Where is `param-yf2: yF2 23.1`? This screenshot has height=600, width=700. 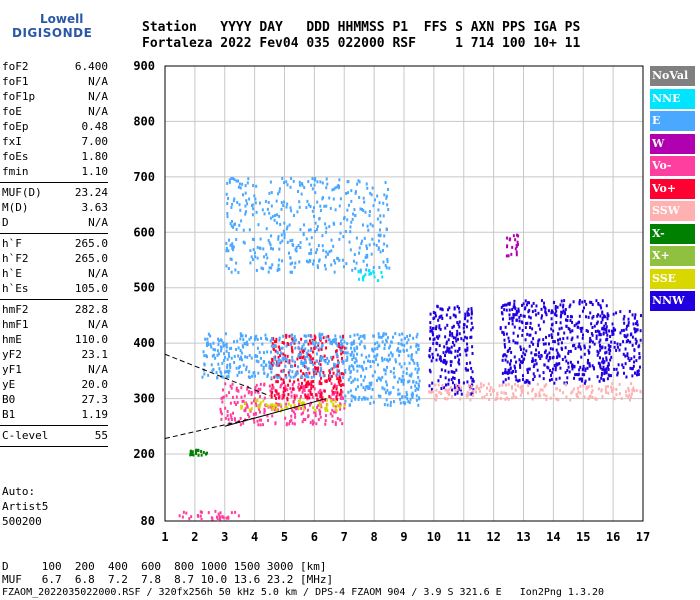
param-yf2: yF2 23.1 is located at coordinates (55, 355).